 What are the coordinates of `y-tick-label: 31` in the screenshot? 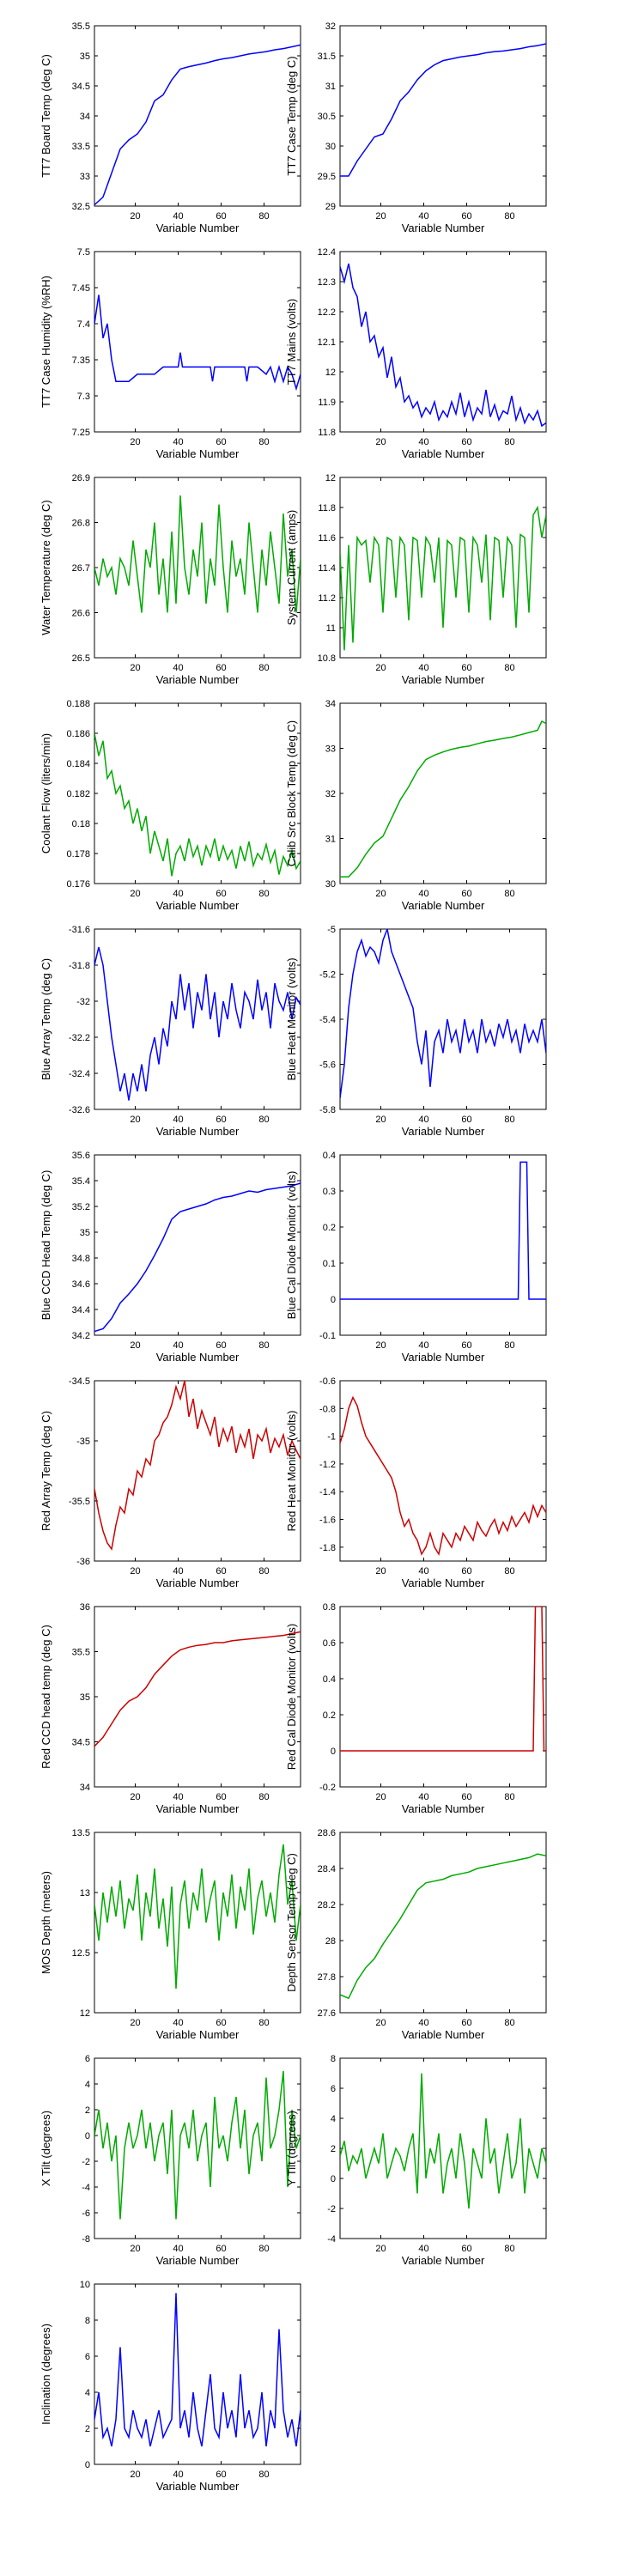 It's located at (330, 840).